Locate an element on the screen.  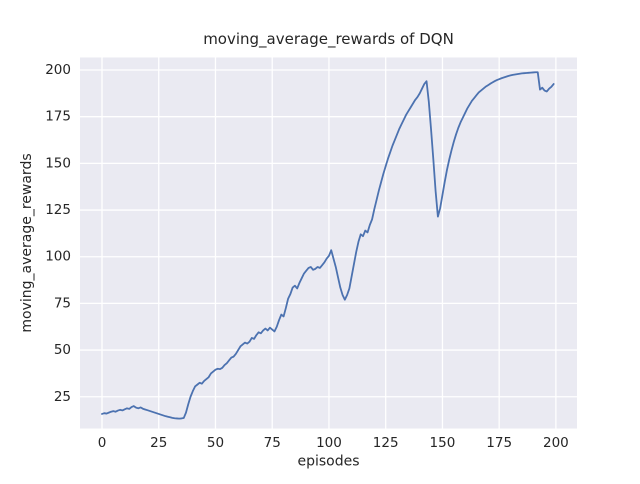
x-tick-label: 175 is located at coordinates (499, 443).